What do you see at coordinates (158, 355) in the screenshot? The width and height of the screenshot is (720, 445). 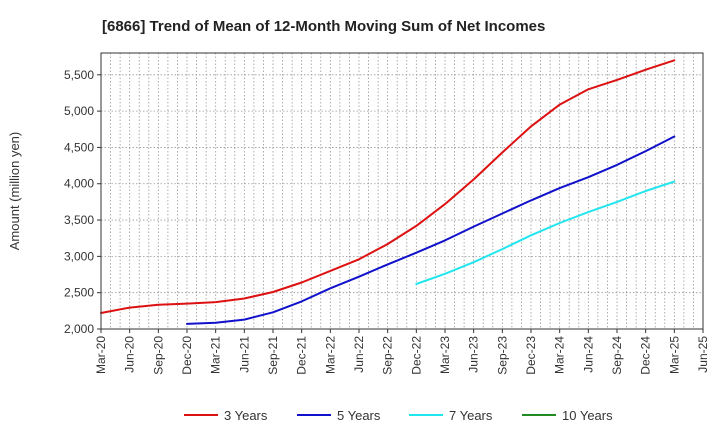 I see `x-tick-label: Sep-20` at bounding box center [158, 355].